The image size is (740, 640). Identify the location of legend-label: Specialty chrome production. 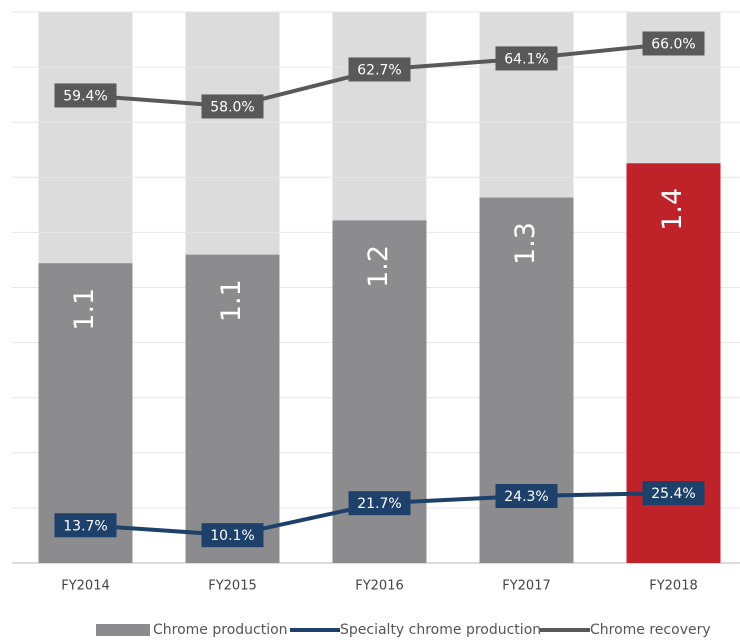
(440, 630).